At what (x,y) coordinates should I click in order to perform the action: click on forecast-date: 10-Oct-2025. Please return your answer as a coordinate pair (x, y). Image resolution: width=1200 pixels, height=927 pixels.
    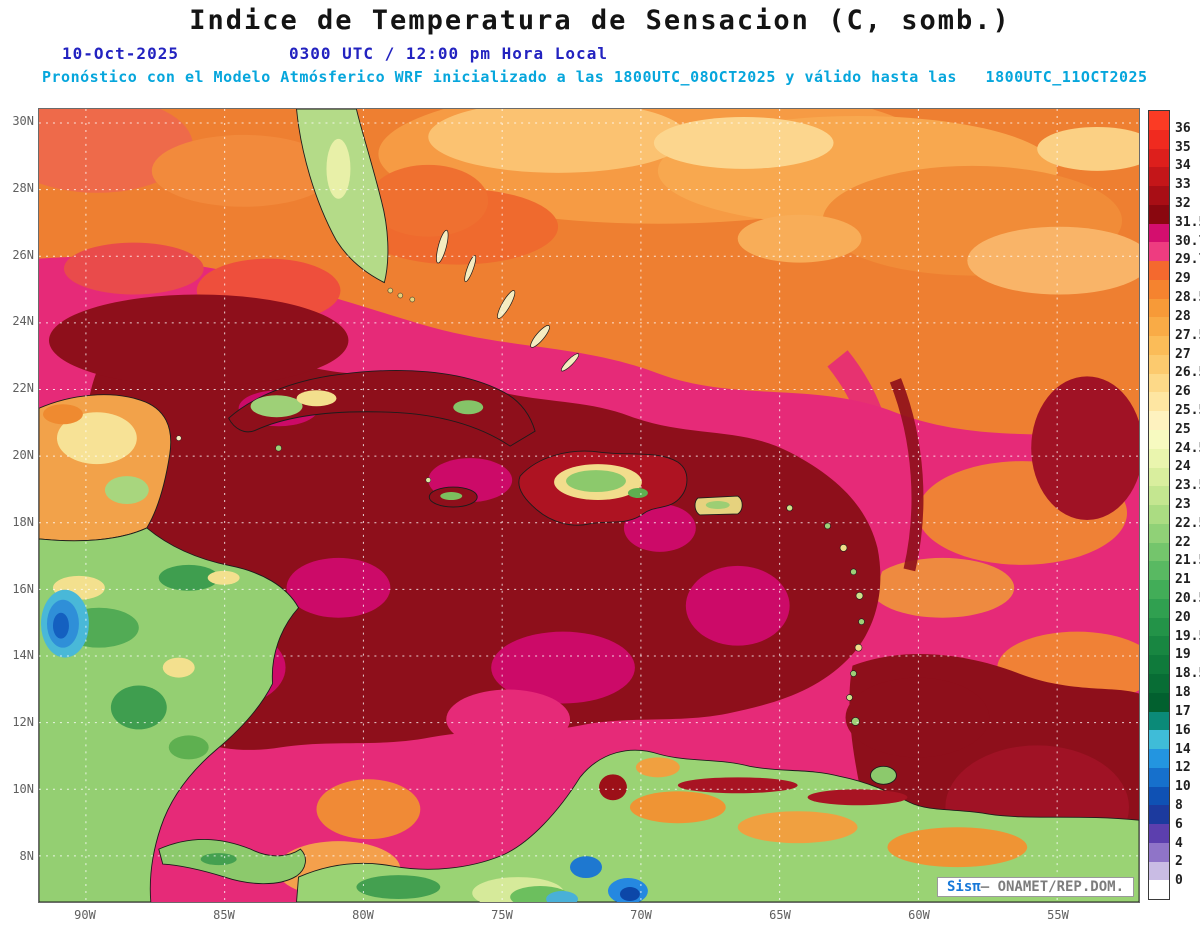
    Looking at the image, I should click on (120, 53).